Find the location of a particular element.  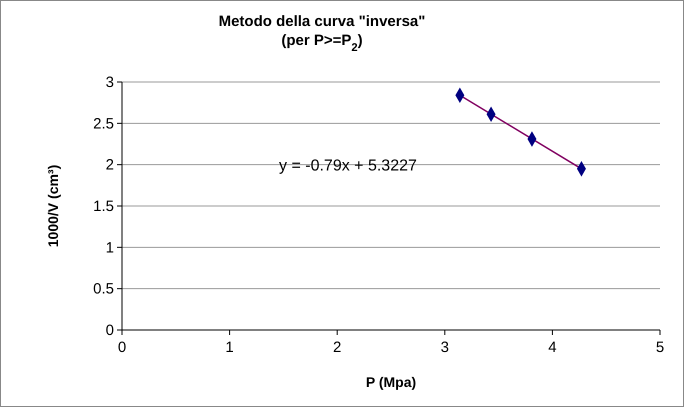

y-axis-title: 1000/V (cm³) is located at coordinates (53, 206).